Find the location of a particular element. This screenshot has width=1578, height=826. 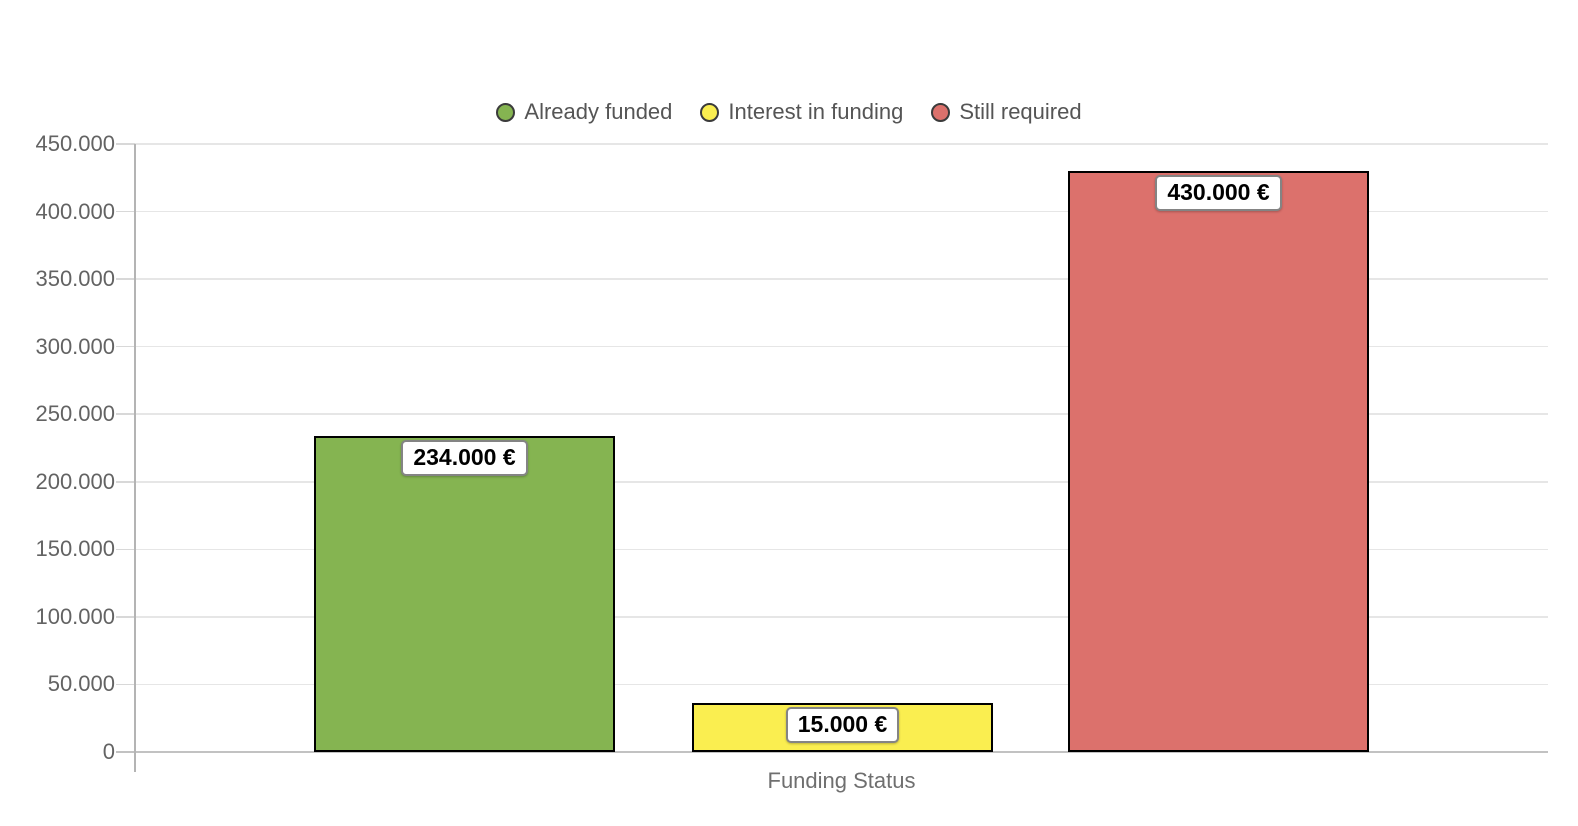

y-tick-label: 50.000 is located at coordinates (81, 684).